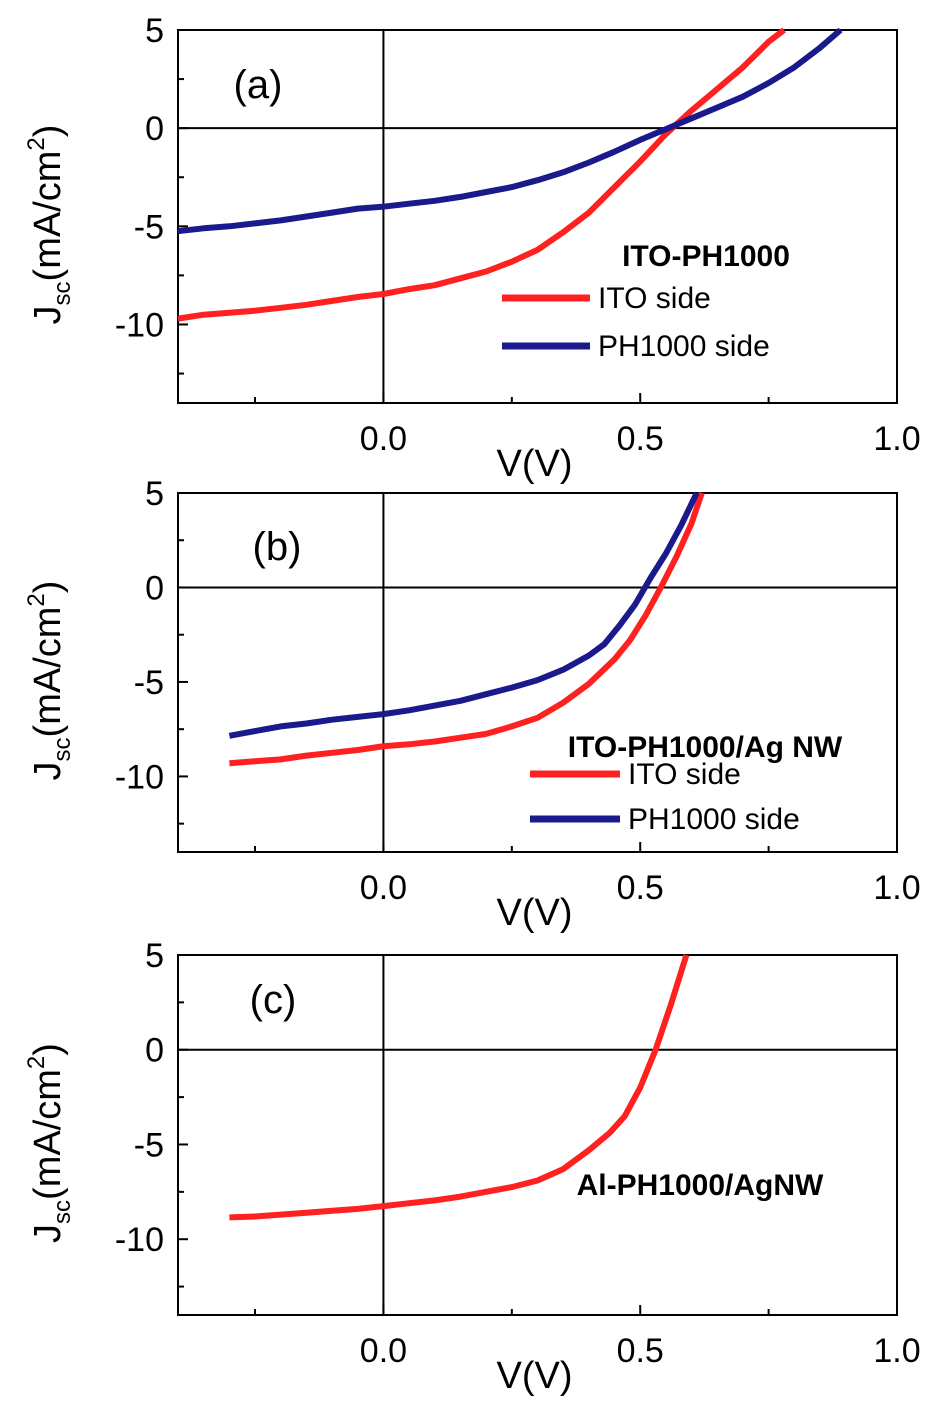  Describe the element at coordinates (706, 256) in the screenshot. I see `legend-title: ITO-PH1000` at that location.